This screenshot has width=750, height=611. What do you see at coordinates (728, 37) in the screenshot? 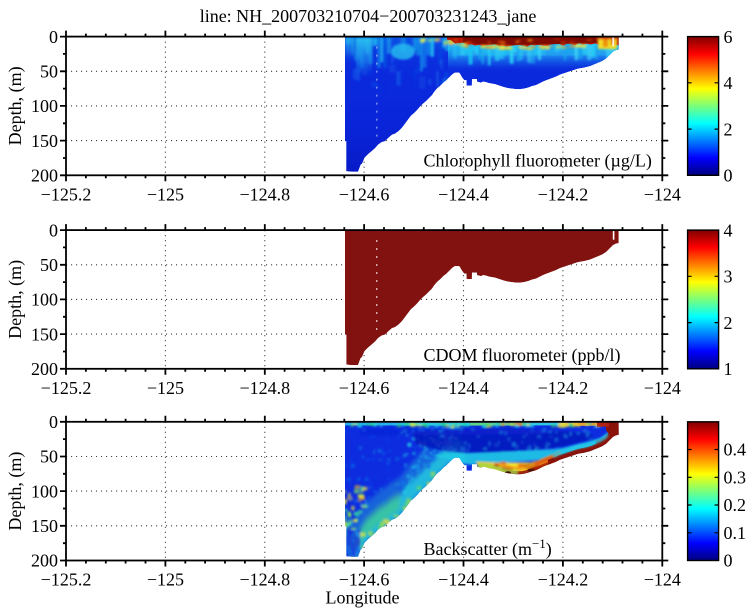
I see `svg-text: 6` at bounding box center [728, 37].